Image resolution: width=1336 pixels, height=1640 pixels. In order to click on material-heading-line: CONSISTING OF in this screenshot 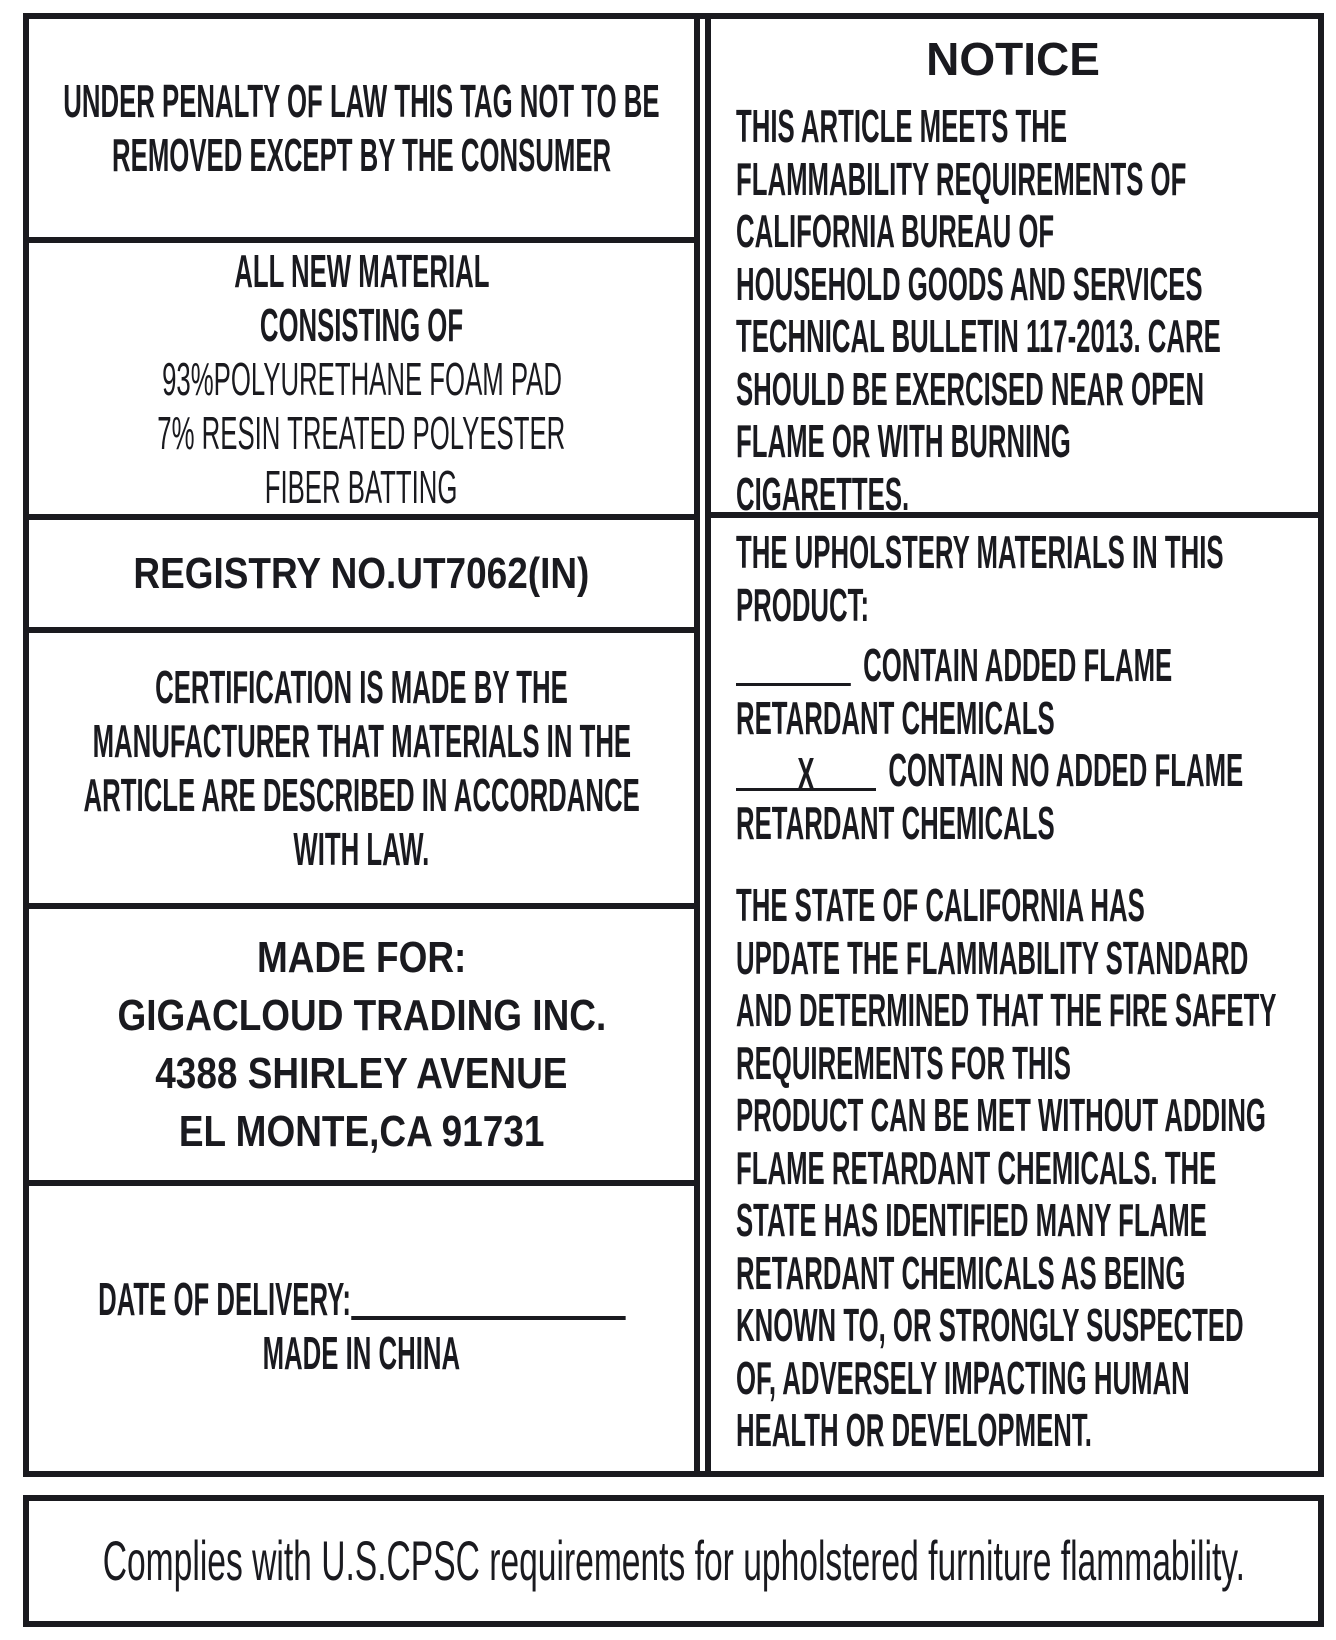, I will do `click(361, 324)`.